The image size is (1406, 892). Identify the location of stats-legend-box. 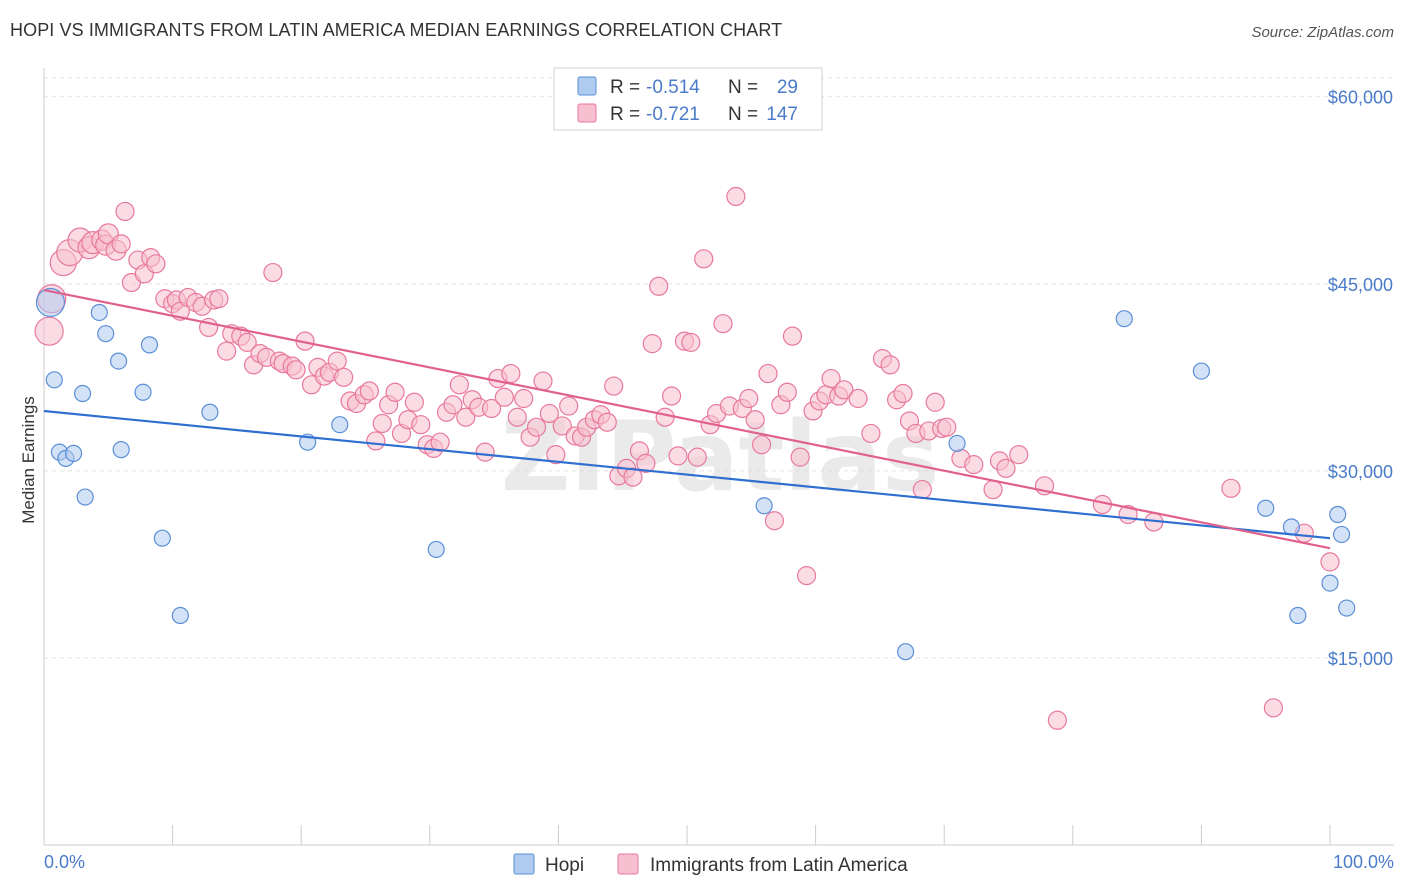
(688, 99).